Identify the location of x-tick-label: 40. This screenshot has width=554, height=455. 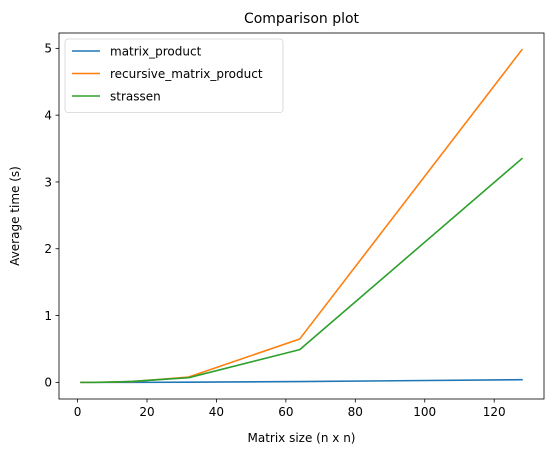
(216, 412).